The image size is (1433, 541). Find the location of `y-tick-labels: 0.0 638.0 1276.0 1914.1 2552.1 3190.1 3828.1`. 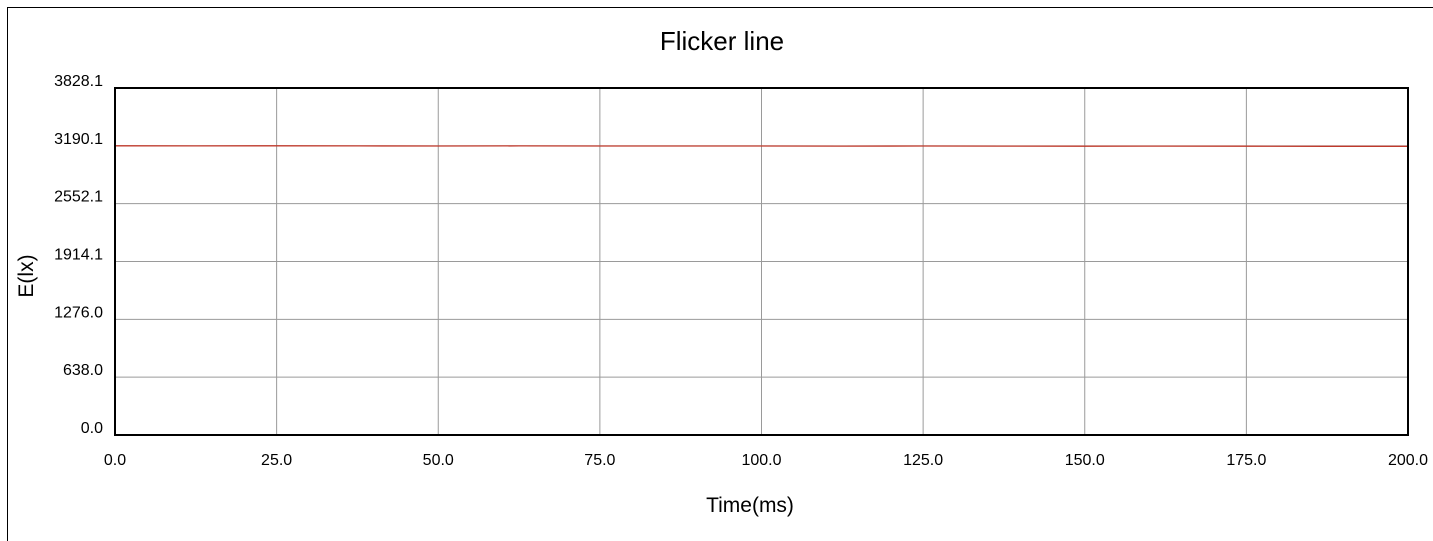

y-tick-labels: 0.0 638.0 1276.0 1914.1 2552.1 3190.1 3828.1 is located at coordinates (78, 255).